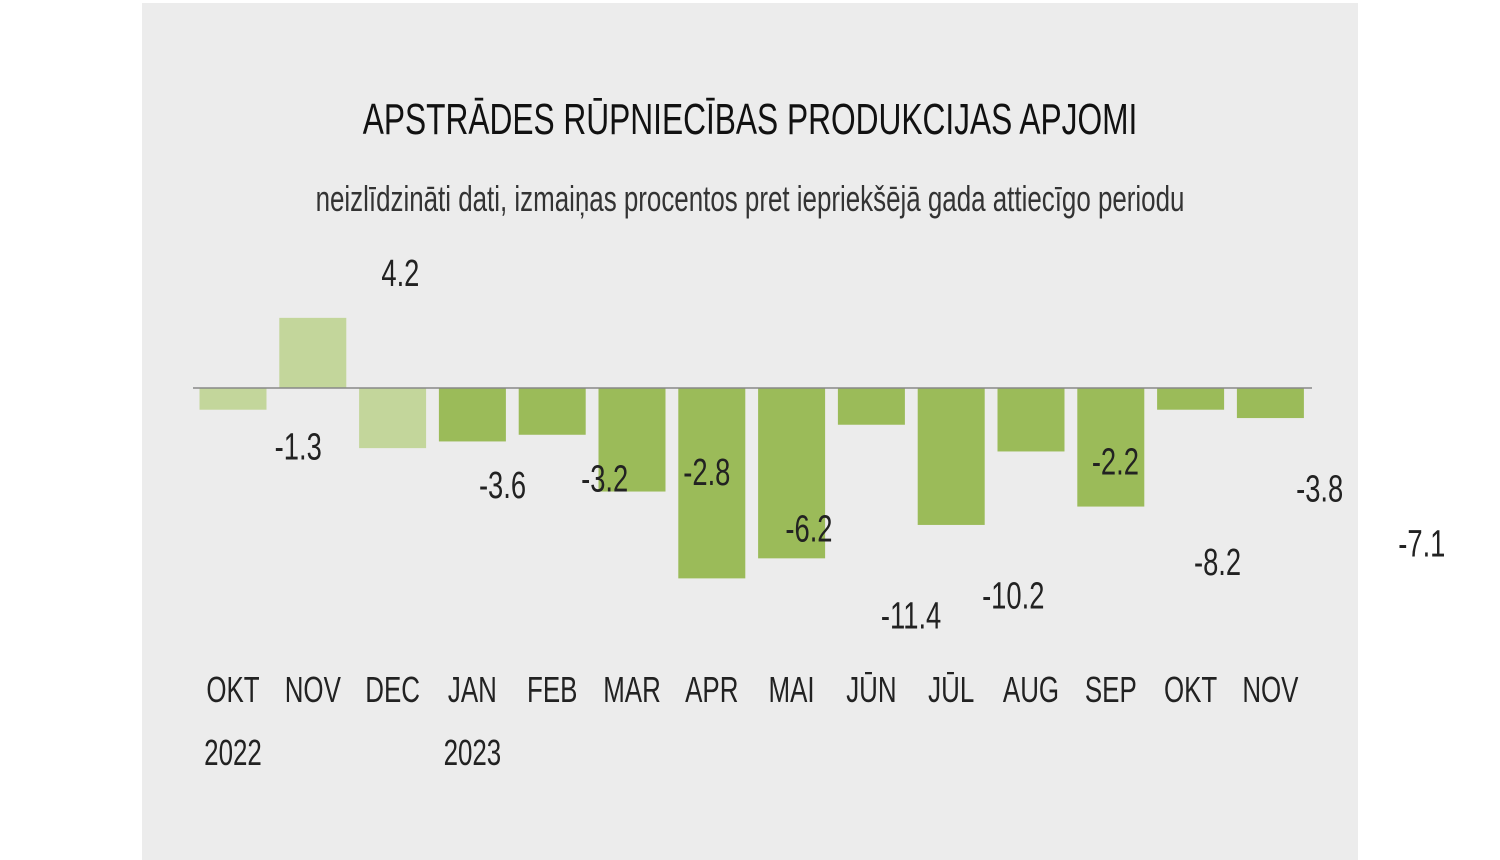 The width and height of the screenshot is (1500, 860). Describe the element at coordinates (808, 529) in the screenshot. I see `value-label-5: -6.2` at that location.